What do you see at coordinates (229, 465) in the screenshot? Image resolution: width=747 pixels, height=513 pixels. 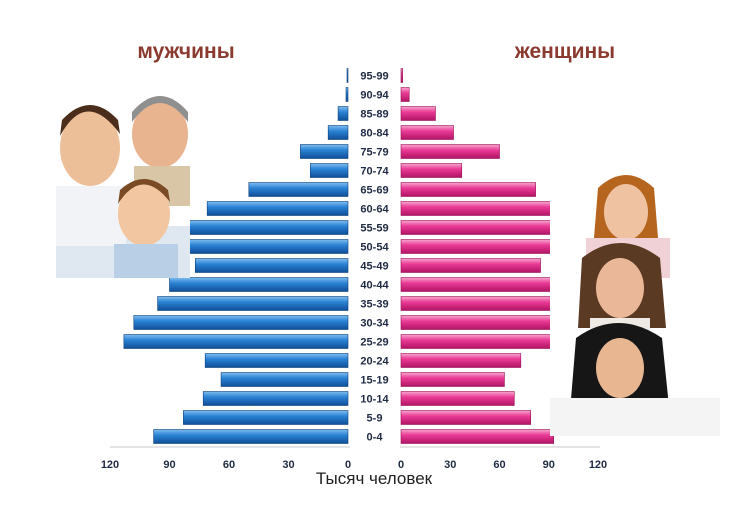 I see `men-tick-60: 60` at bounding box center [229, 465].